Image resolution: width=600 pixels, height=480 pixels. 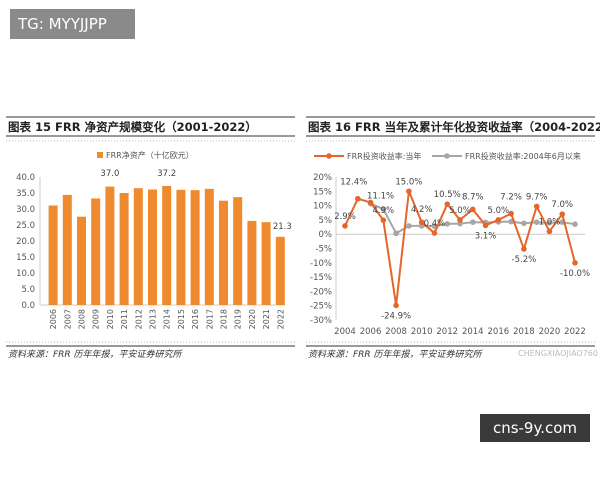 I want to click on data-label: -10.0%, so click(x=575, y=274).